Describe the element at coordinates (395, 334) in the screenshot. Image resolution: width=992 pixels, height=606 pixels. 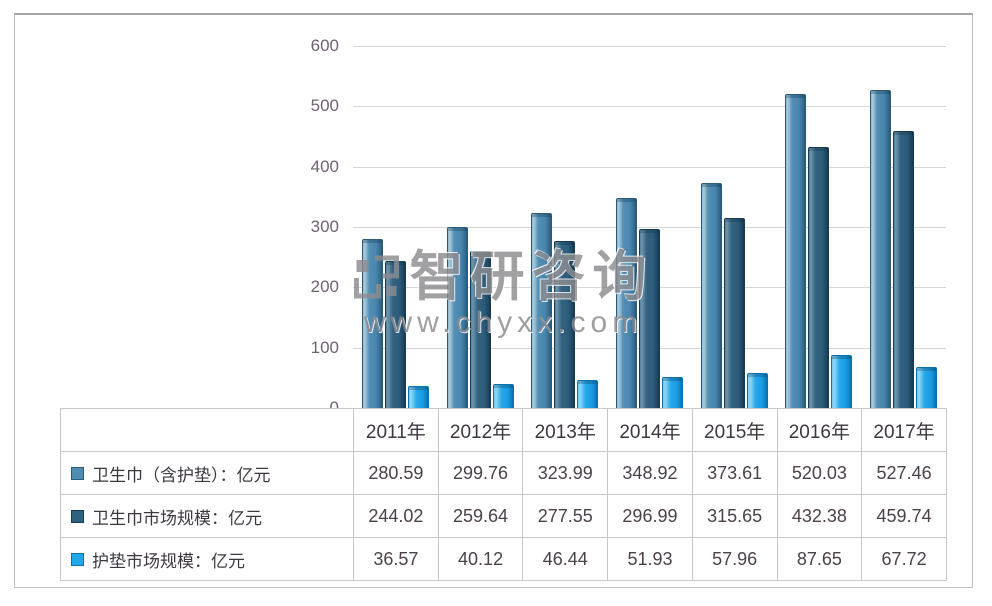
I see `bar-series2-2011年` at that location.